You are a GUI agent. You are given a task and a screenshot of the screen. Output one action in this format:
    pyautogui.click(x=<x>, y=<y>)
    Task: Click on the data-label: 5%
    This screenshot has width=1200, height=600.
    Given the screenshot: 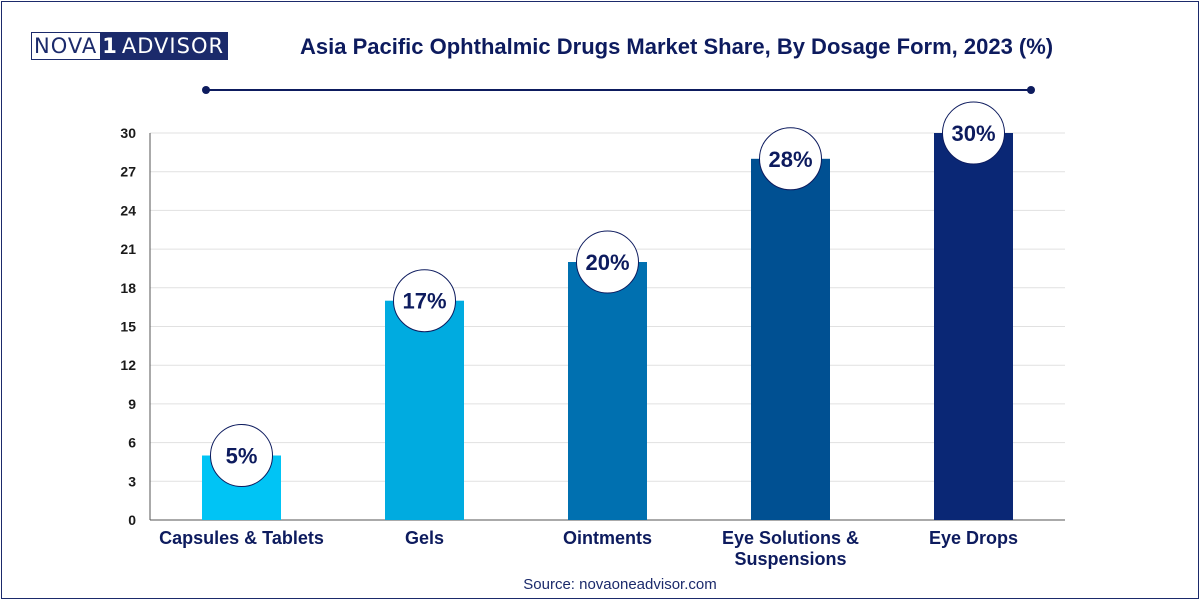 What is the action you would take?
    pyautogui.click(x=242, y=456)
    